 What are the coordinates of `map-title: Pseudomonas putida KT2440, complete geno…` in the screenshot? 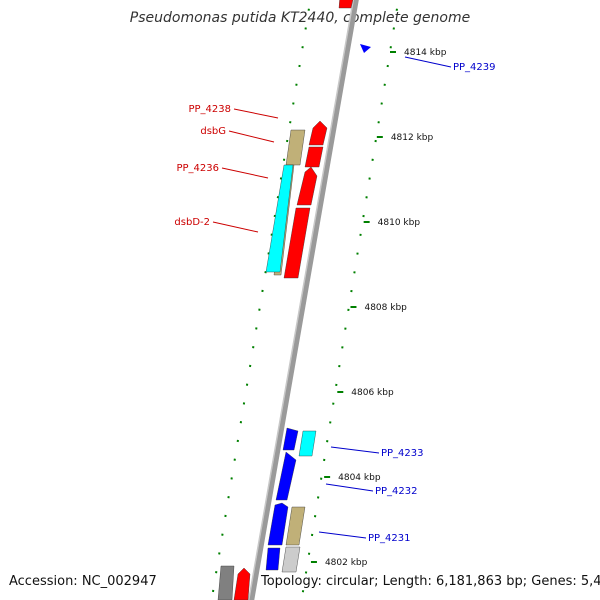 It's located at (300, 18).